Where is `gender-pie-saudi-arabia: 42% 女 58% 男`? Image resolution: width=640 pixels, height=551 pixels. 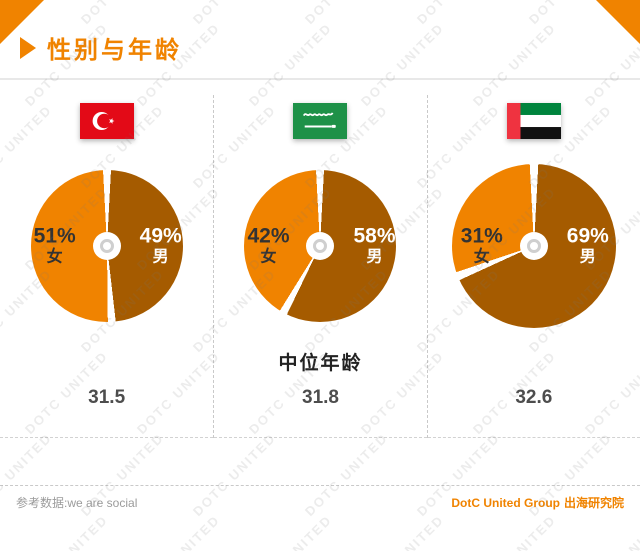 gender-pie-saudi-arabia: 42% 女 58% 男 is located at coordinates (320, 246).